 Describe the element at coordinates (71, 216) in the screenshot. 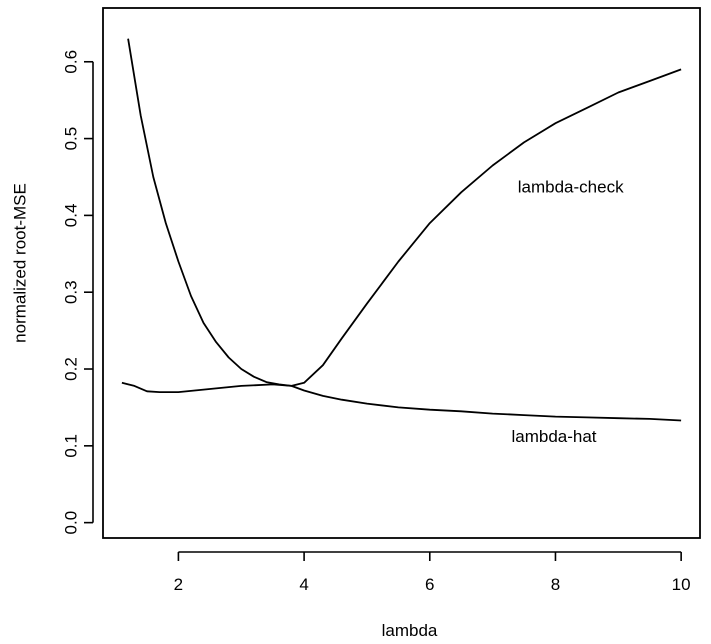

I see `y-tick-label: 0.4` at that location.